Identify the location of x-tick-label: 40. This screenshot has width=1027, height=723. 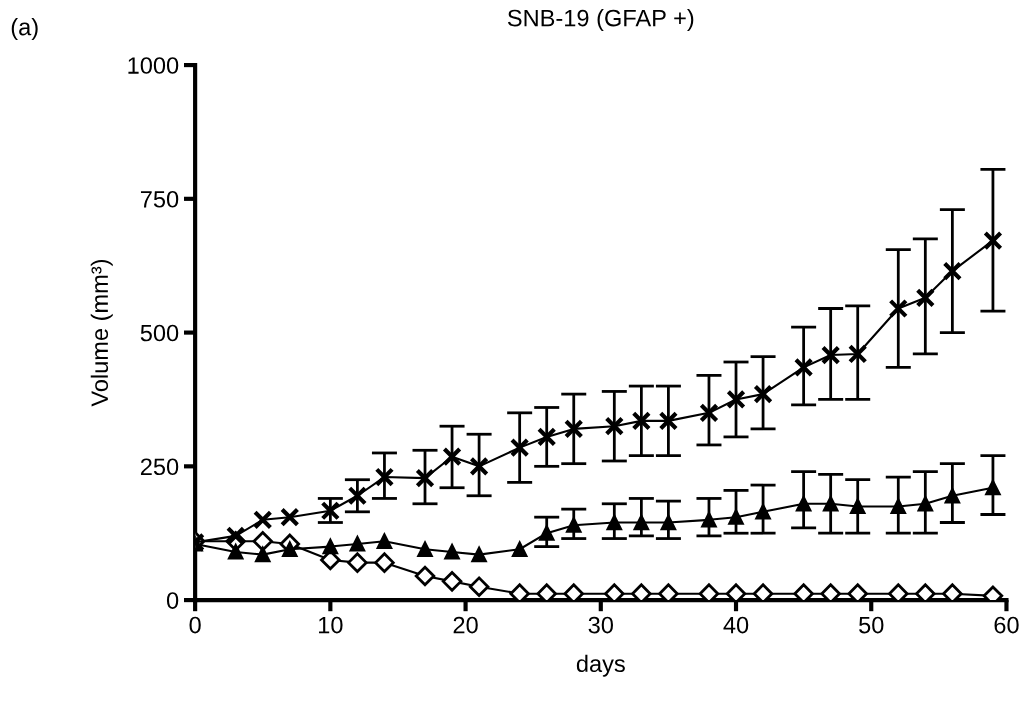
(736, 625).